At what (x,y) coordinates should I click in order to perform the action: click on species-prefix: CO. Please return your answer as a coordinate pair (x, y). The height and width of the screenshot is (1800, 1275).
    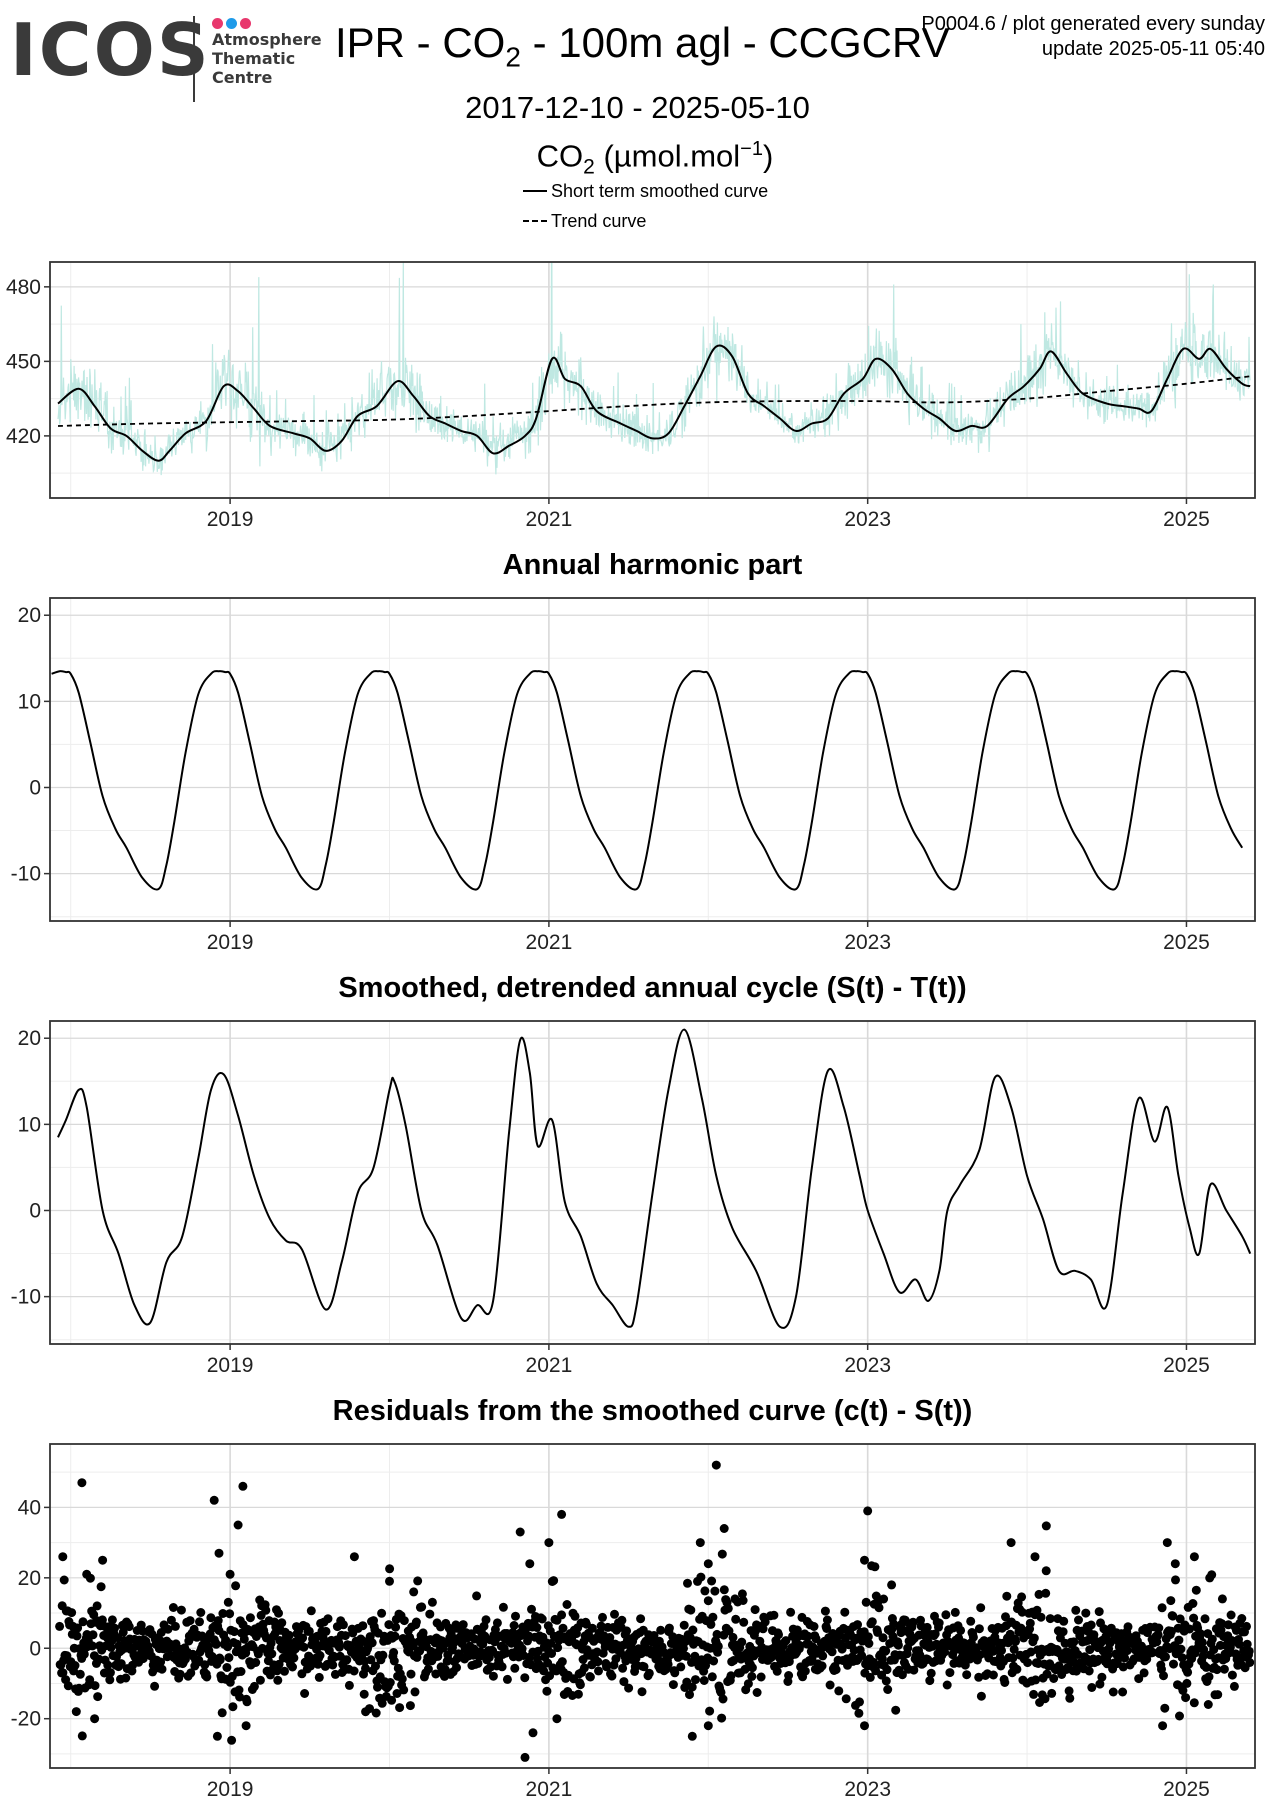
    Looking at the image, I should click on (560, 156).